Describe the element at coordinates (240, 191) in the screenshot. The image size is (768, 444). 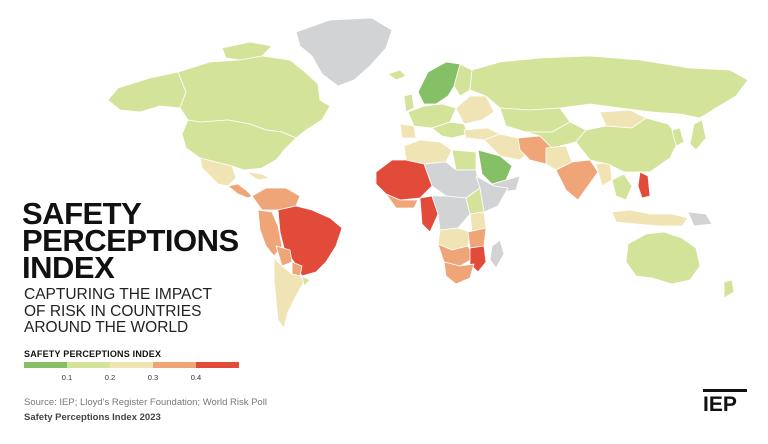
I see `region-central-america` at that location.